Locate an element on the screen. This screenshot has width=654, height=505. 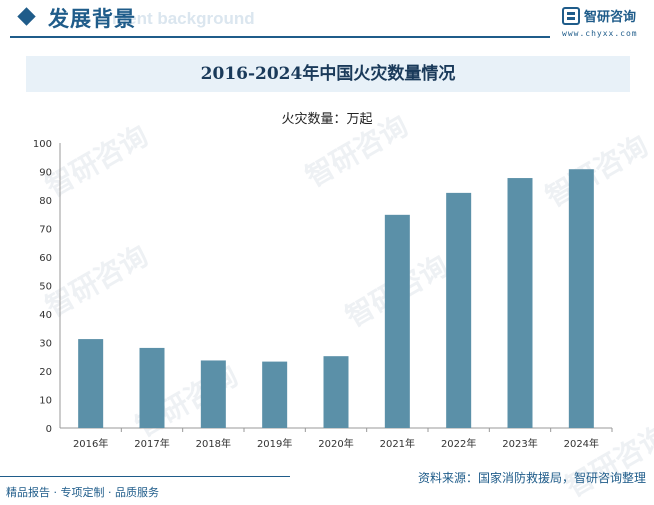
brand-name: 智研咨询 is located at coordinates (610, 17).